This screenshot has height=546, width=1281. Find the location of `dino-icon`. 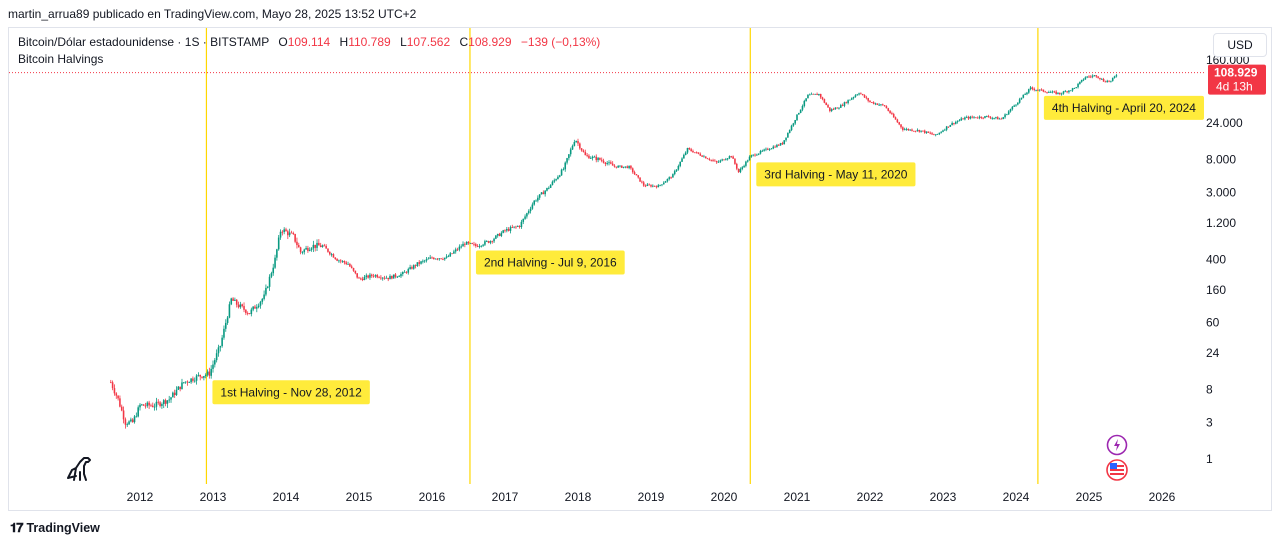

dino-icon is located at coordinates (79, 469).